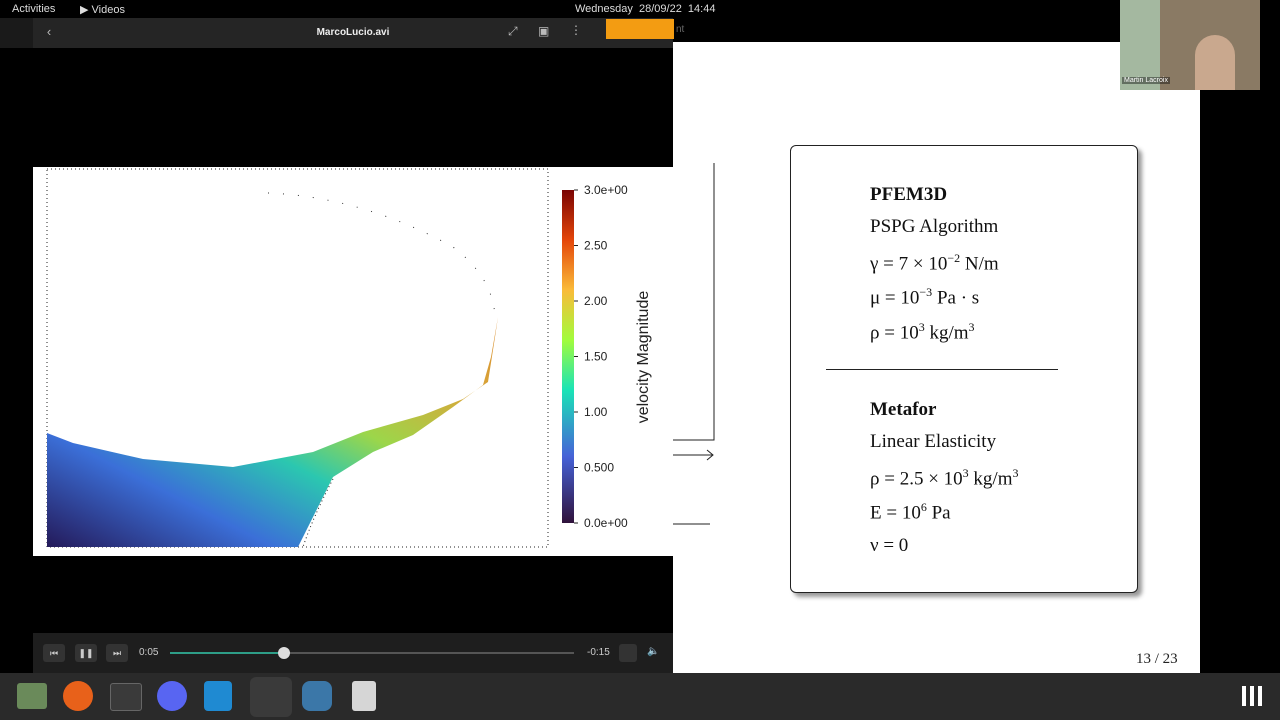 Image resolution: width=1280 pixels, height=720 pixels. Describe the element at coordinates (1190, 45) in the screenshot. I see `webcam: Martin Lacroix` at that location.